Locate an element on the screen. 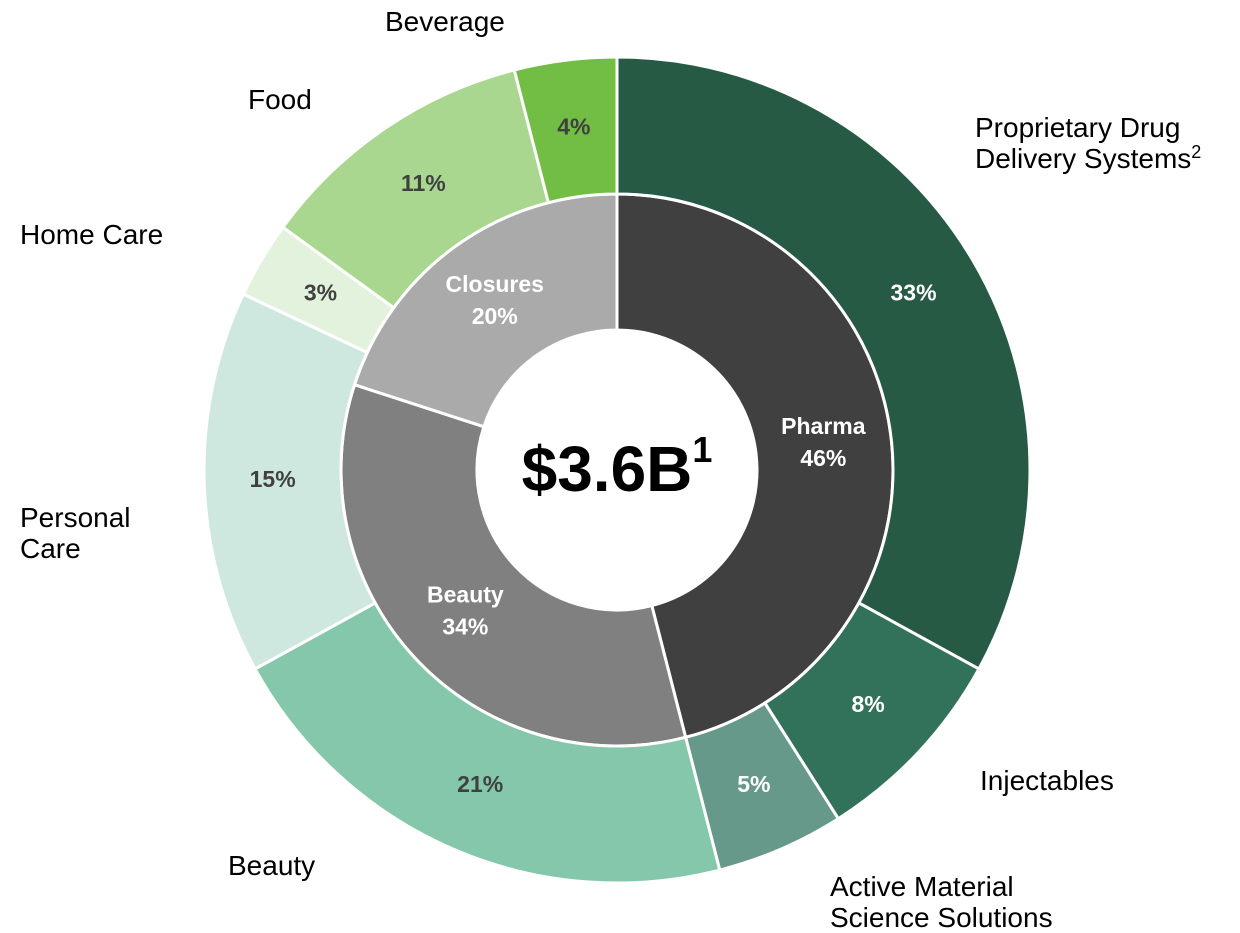 The width and height of the screenshot is (1240, 933). category-label: Beverage is located at coordinates (485, 21).